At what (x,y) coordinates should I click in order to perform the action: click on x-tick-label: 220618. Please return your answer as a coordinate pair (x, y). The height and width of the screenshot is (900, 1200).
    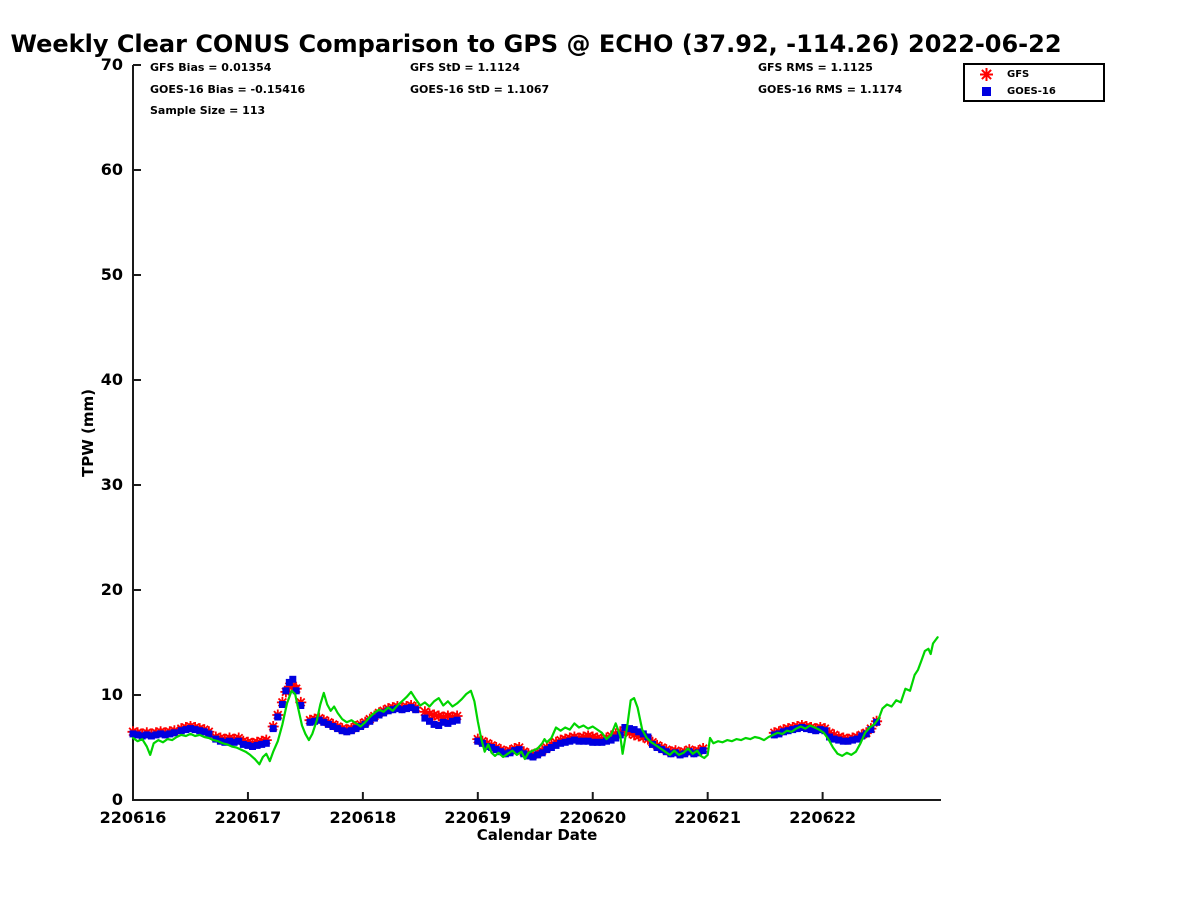
    Looking at the image, I should click on (363, 817).